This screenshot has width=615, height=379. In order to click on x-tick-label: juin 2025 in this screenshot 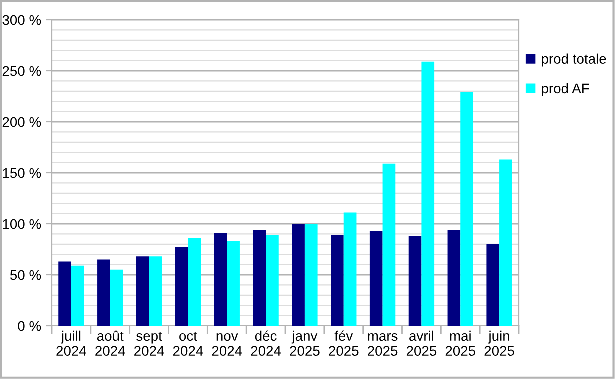, I will do `click(499, 343)`.